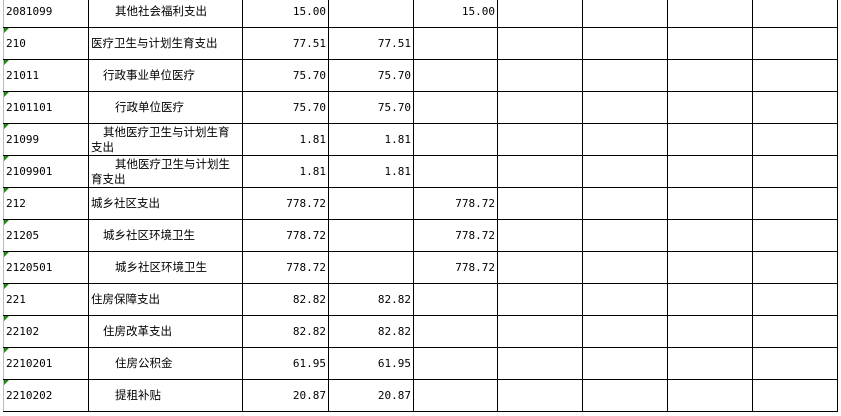  What do you see at coordinates (46, 299) in the screenshot?
I see `code-cell: 221` at bounding box center [46, 299].